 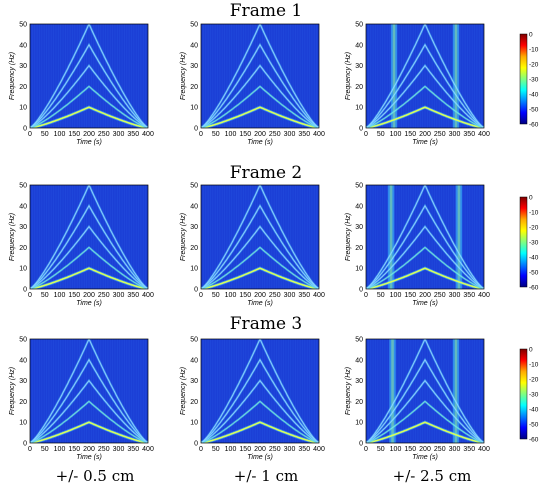 What do you see at coordinates (432, 476) in the screenshot?
I see `column-label-3: +/- 2.5 cm` at bounding box center [432, 476].